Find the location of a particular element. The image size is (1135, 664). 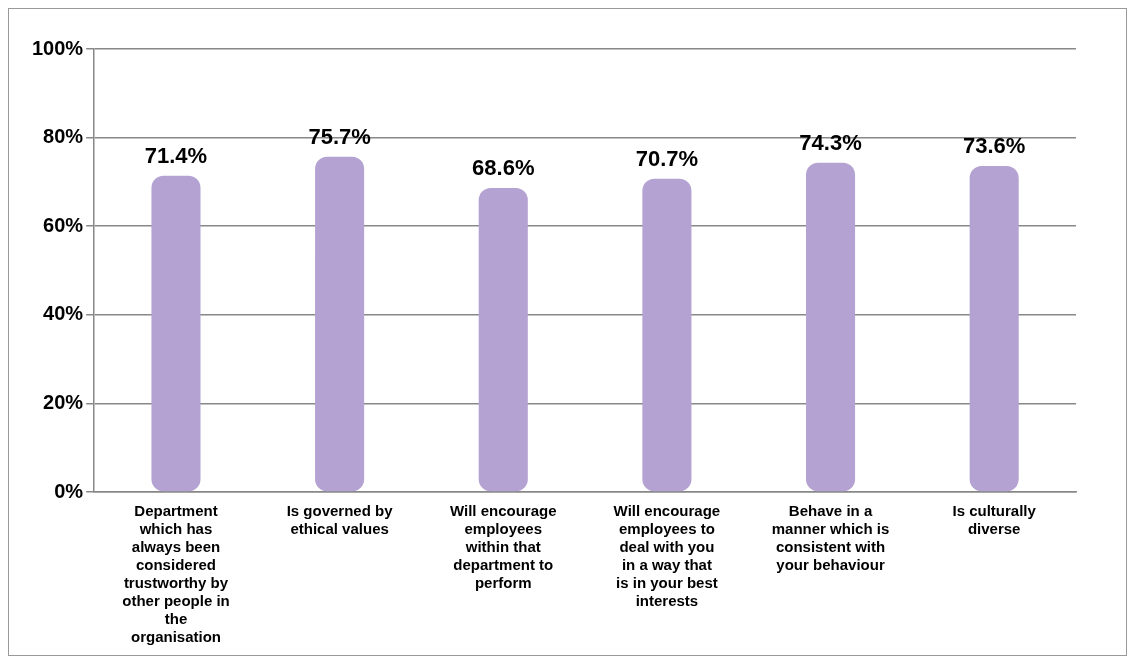

x-tick-label: Department which has always been considered trustworthy by other people in the organisation is located at coordinates (176, 574).